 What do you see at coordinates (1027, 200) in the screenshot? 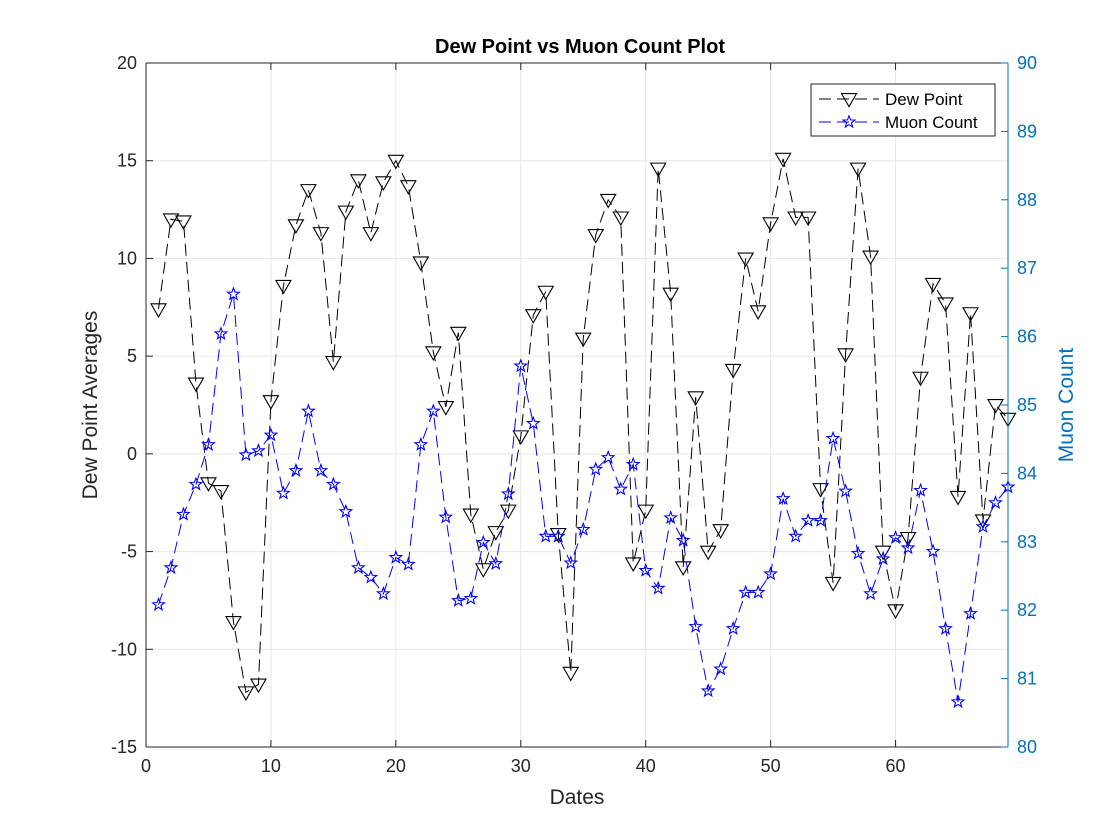
I see `right-y-tick-label: 88` at bounding box center [1027, 200].